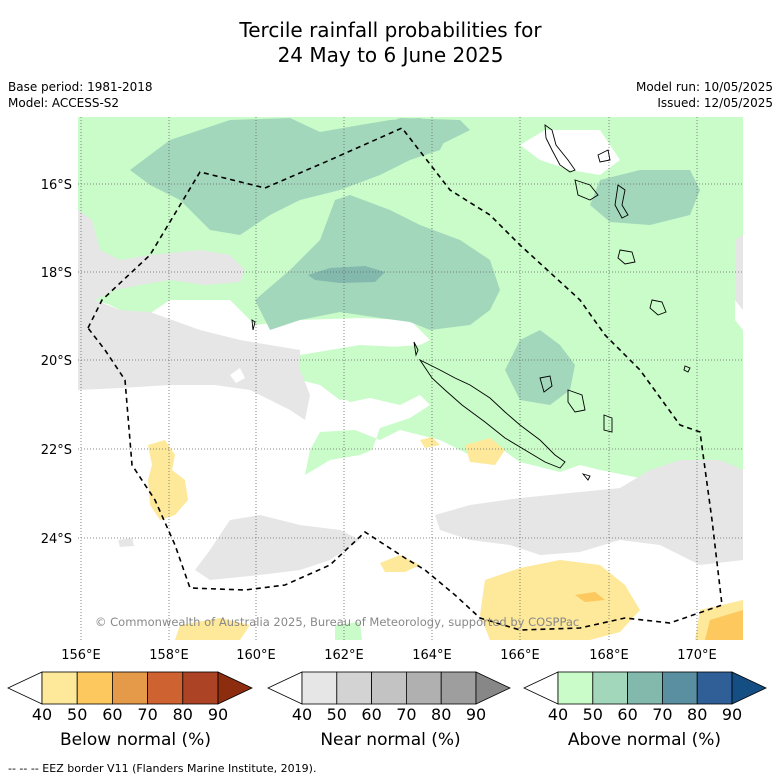  I want to click on legend-label-below: Below normal (%), so click(135, 740).